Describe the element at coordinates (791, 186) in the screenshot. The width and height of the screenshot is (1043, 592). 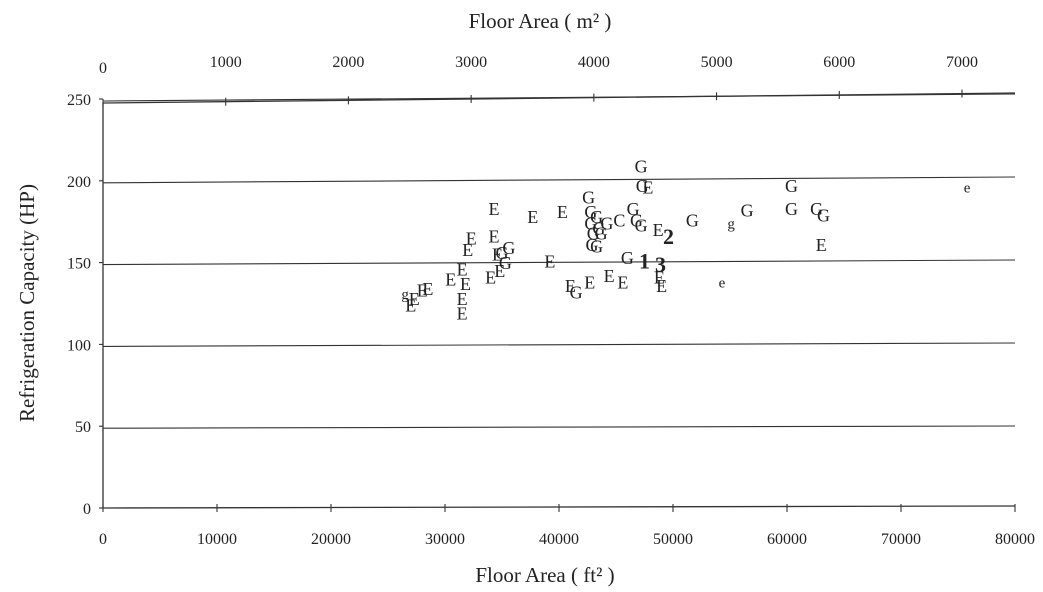
I see `data-point-56: G` at that location.